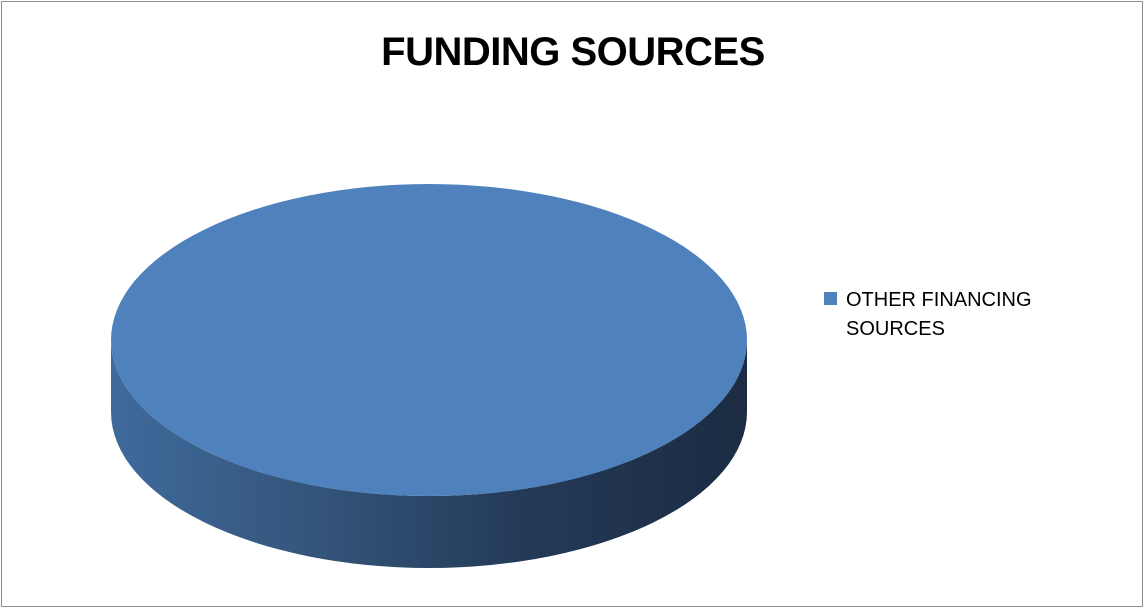 The height and width of the screenshot is (610, 1146). Describe the element at coordinates (830, 298) in the screenshot. I see `legend-swatch` at that location.